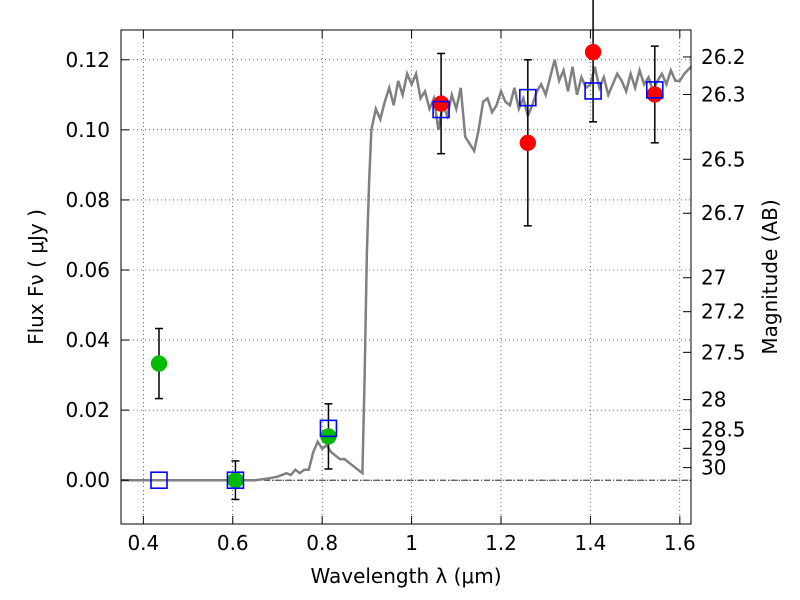 This screenshot has height=600, width=800. Describe the element at coordinates (405, 576) in the screenshot. I see `x-axis-label: Wavelength λ (μm)` at that location.